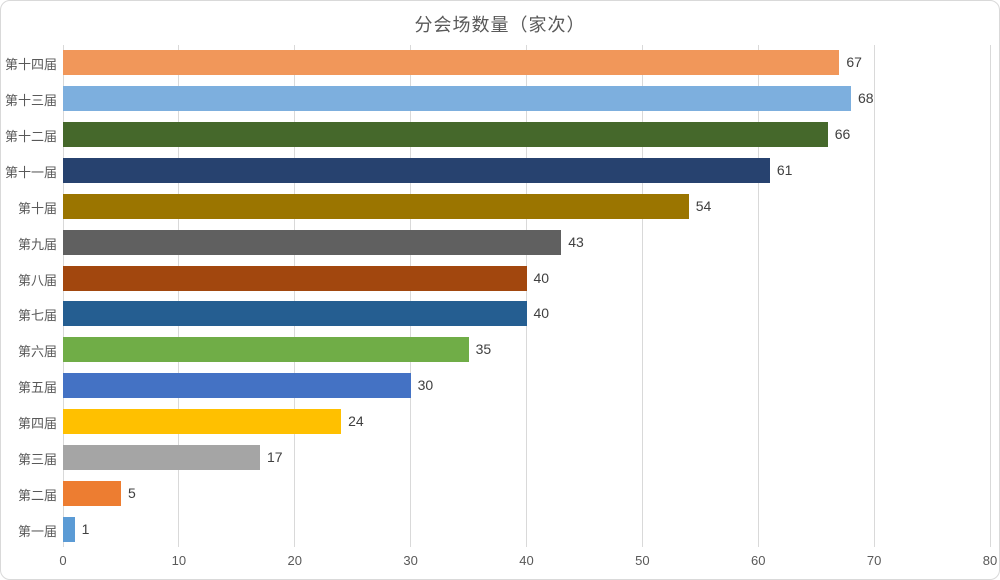 The height and width of the screenshot is (580, 1000). Describe the element at coordinates (37, 423) in the screenshot. I see `category-label-第四届: 第四届` at that location.